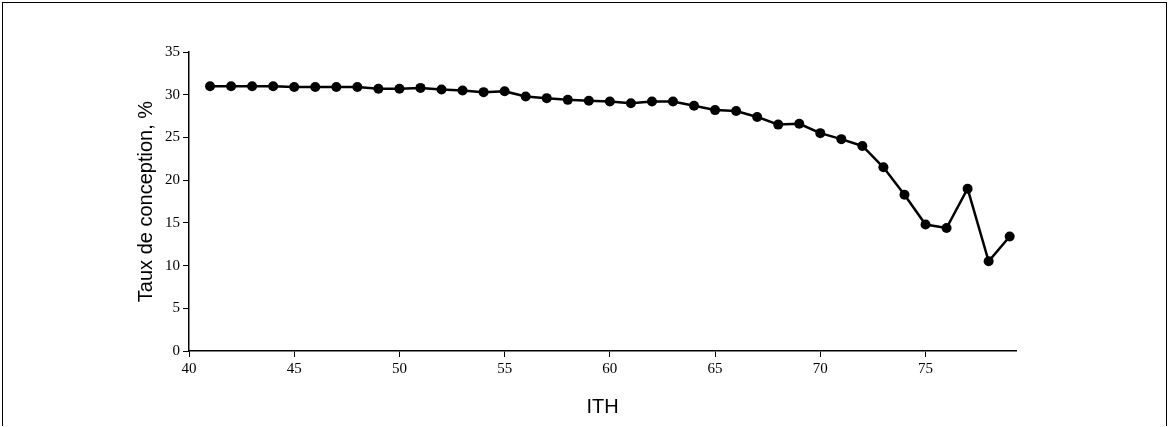  Describe the element at coordinates (294, 367) in the screenshot. I see `x-tick-label: 45` at that location.